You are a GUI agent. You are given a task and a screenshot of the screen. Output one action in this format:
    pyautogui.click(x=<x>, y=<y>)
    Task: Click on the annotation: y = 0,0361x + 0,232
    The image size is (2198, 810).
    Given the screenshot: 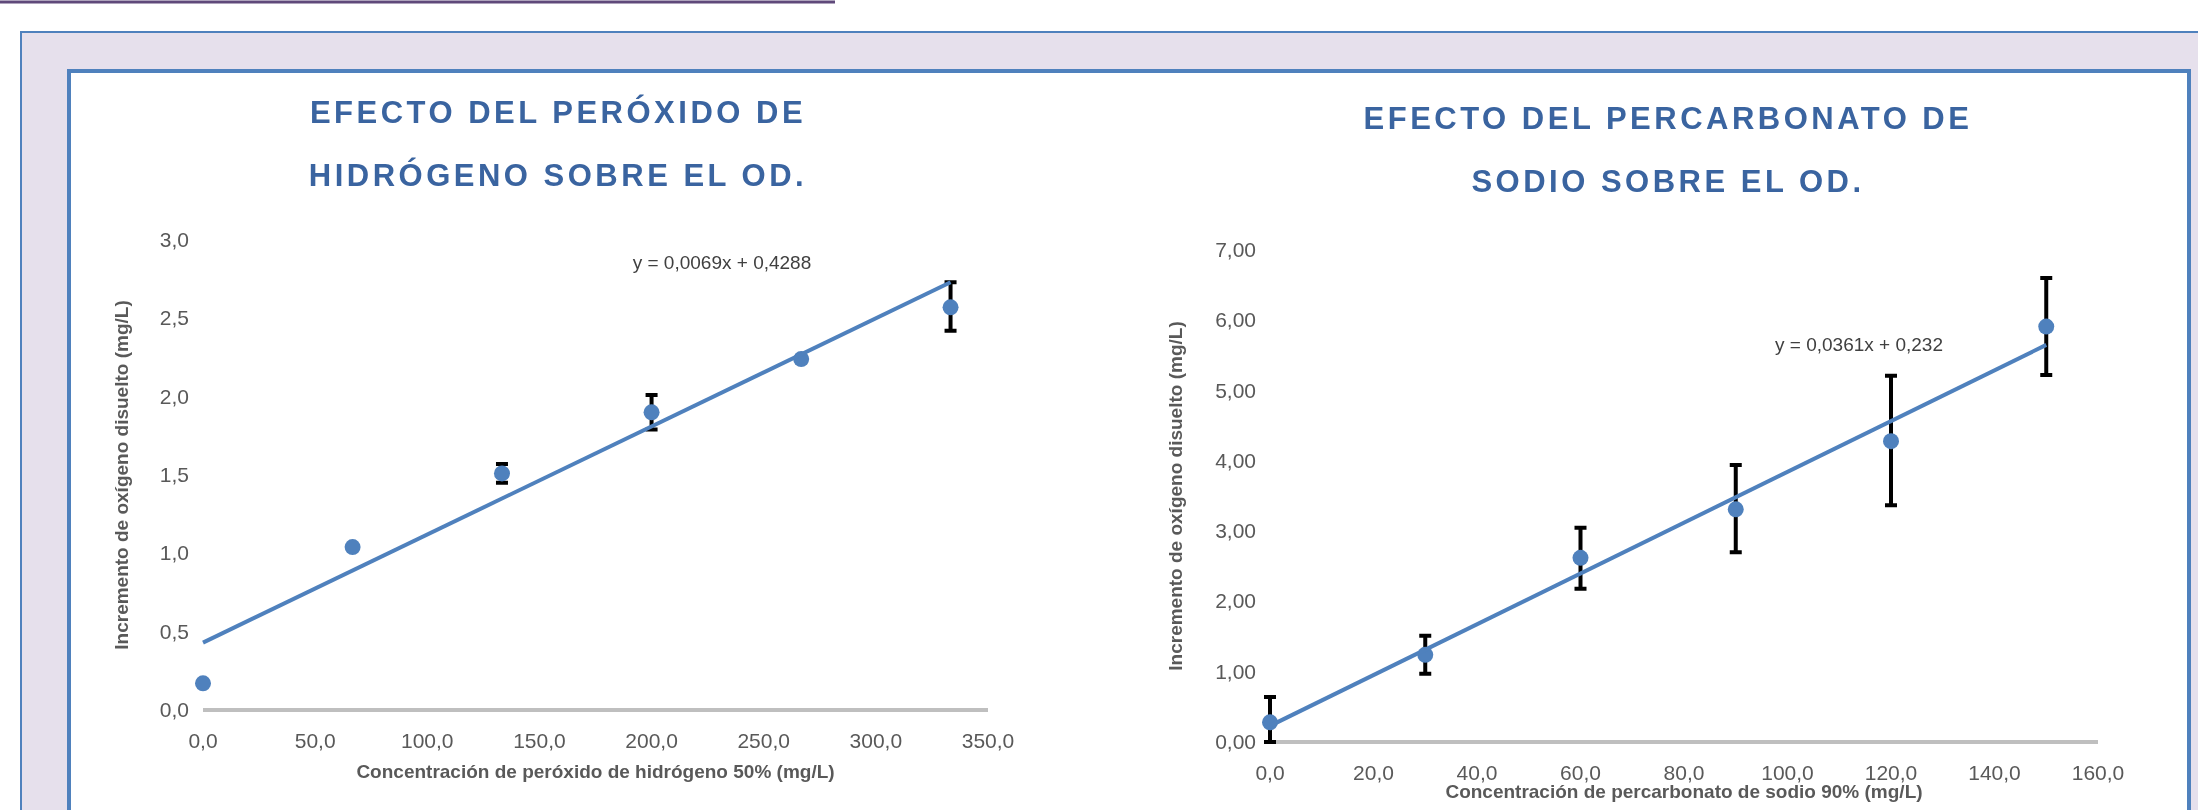 What is the action you would take?
    pyautogui.click(x=1859, y=344)
    